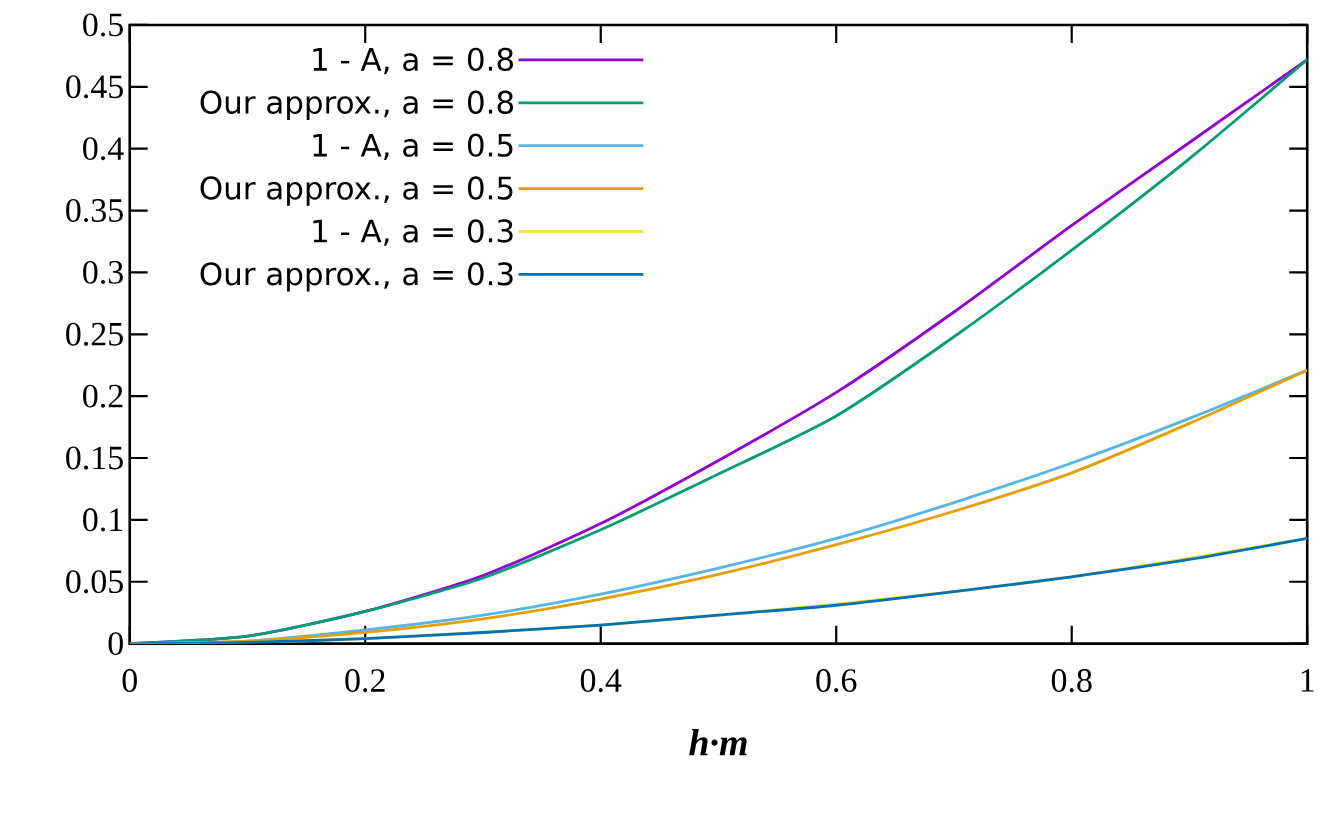 The height and width of the screenshot is (816, 1319). Describe the element at coordinates (103, 520) in the screenshot. I see `y-tick-label: 0.1` at that location.